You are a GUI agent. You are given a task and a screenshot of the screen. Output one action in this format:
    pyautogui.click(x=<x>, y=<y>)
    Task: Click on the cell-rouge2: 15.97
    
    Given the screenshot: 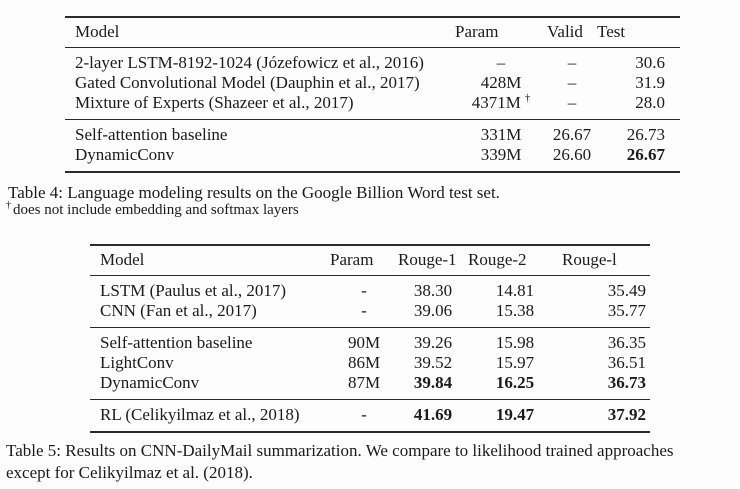 What is the action you would take?
    pyautogui.click(x=515, y=362)
    